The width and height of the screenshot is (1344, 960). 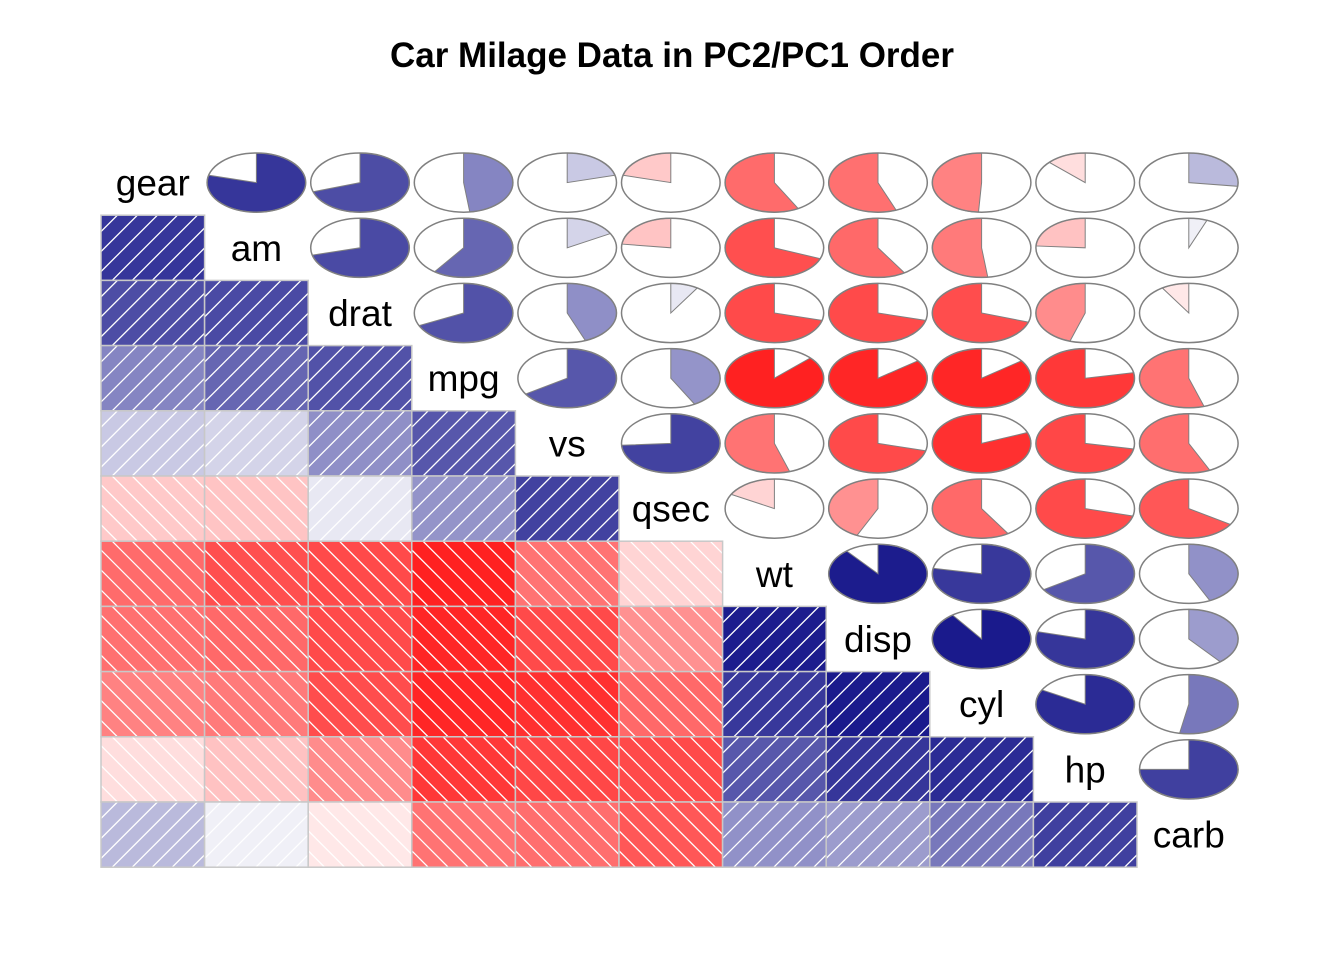 I want to click on pie-cell-mpg-wt, so click(x=774, y=378).